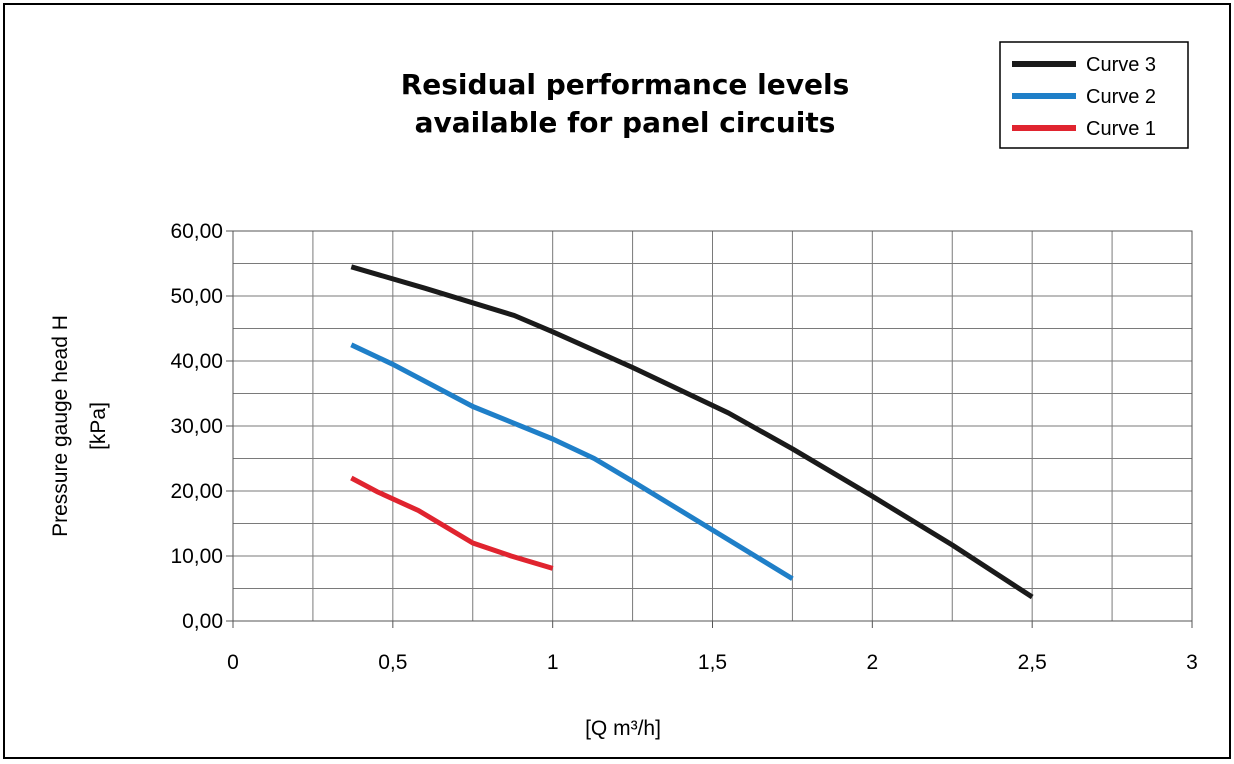 This screenshot has width=1234, height=764. What do you see at coordinates (196, 296) in the screenshot?
I see `y-tick-label: 50,00` at bounding box center [196, 296].